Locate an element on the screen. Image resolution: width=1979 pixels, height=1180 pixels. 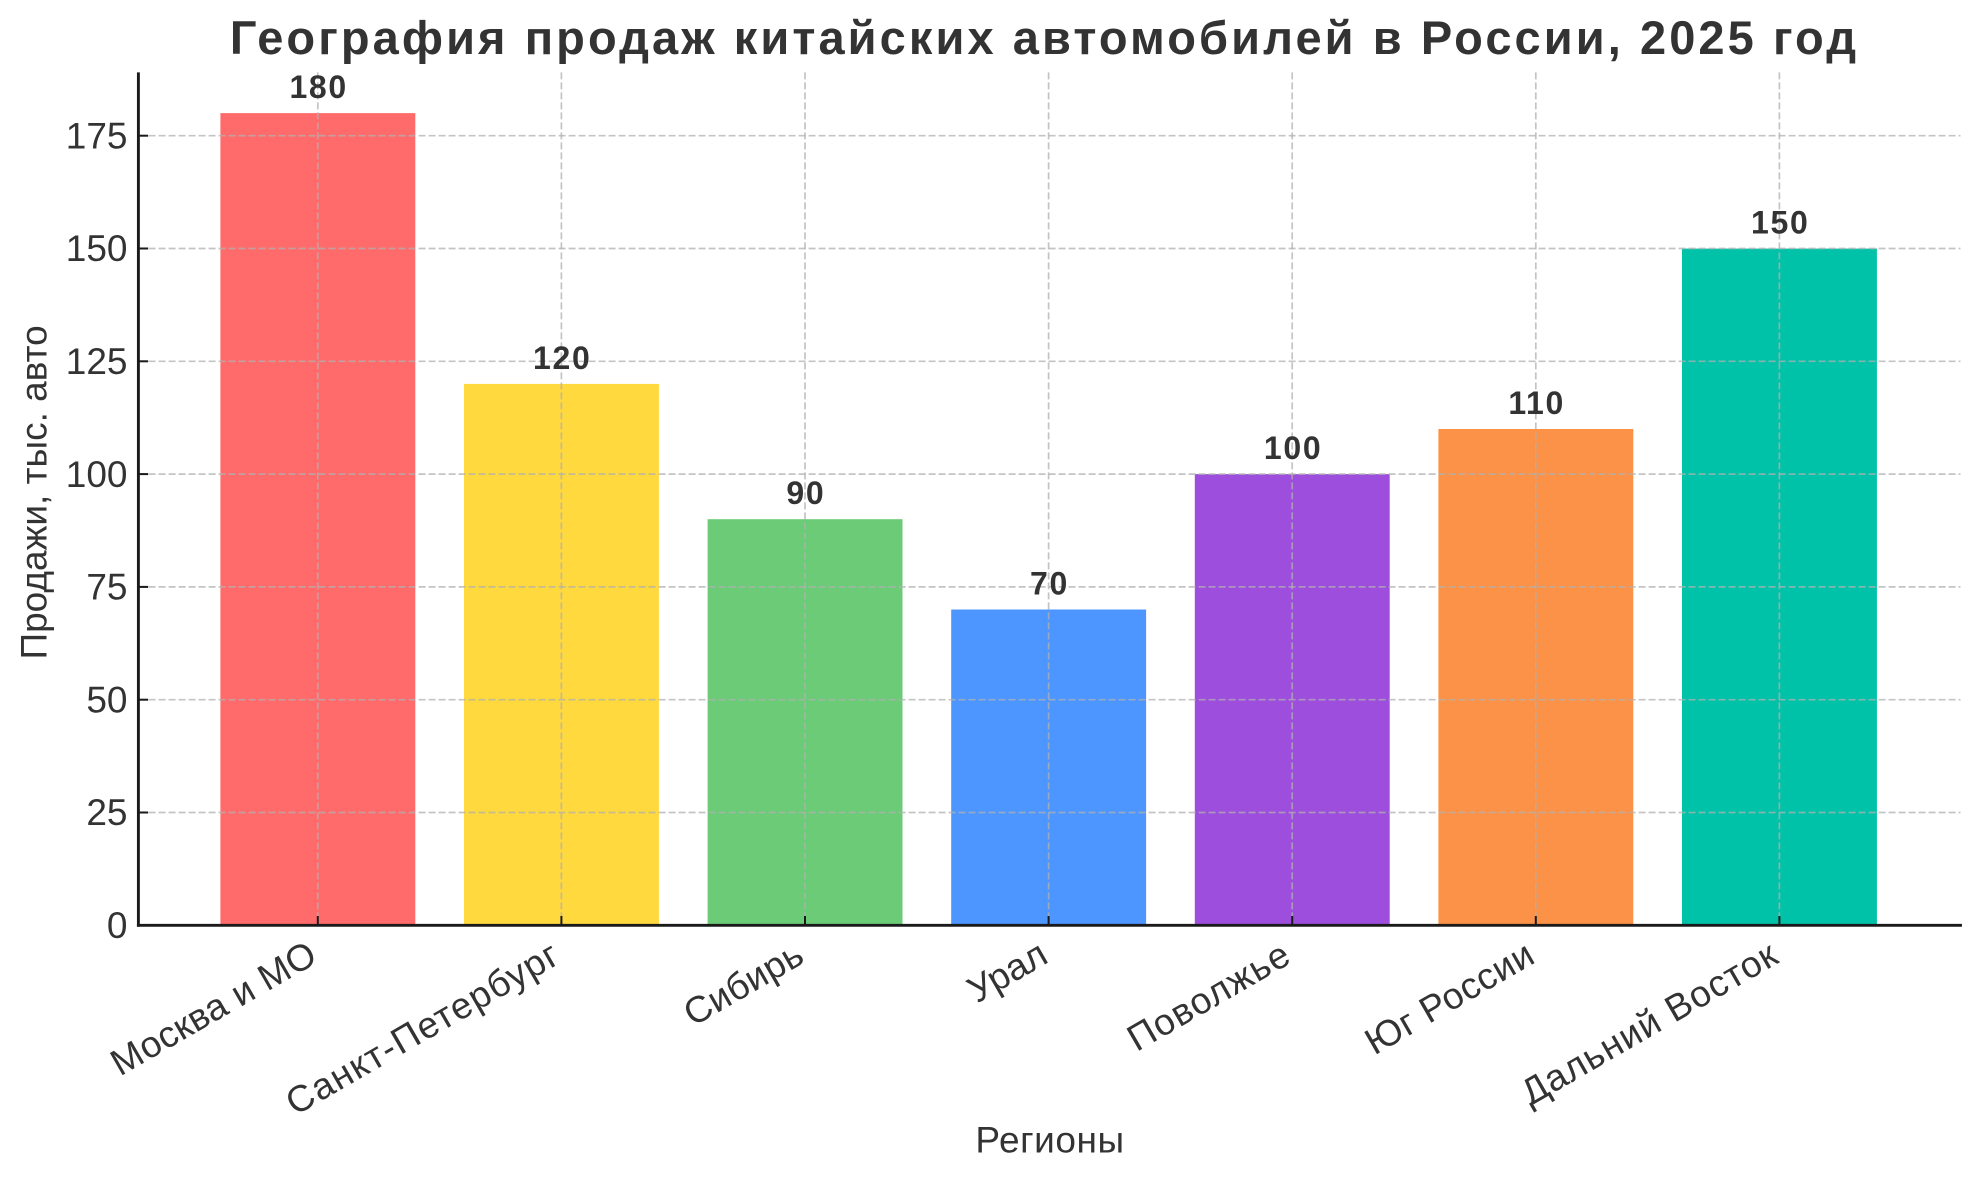
svg-text: 125 is located at coordinates (97, 361).